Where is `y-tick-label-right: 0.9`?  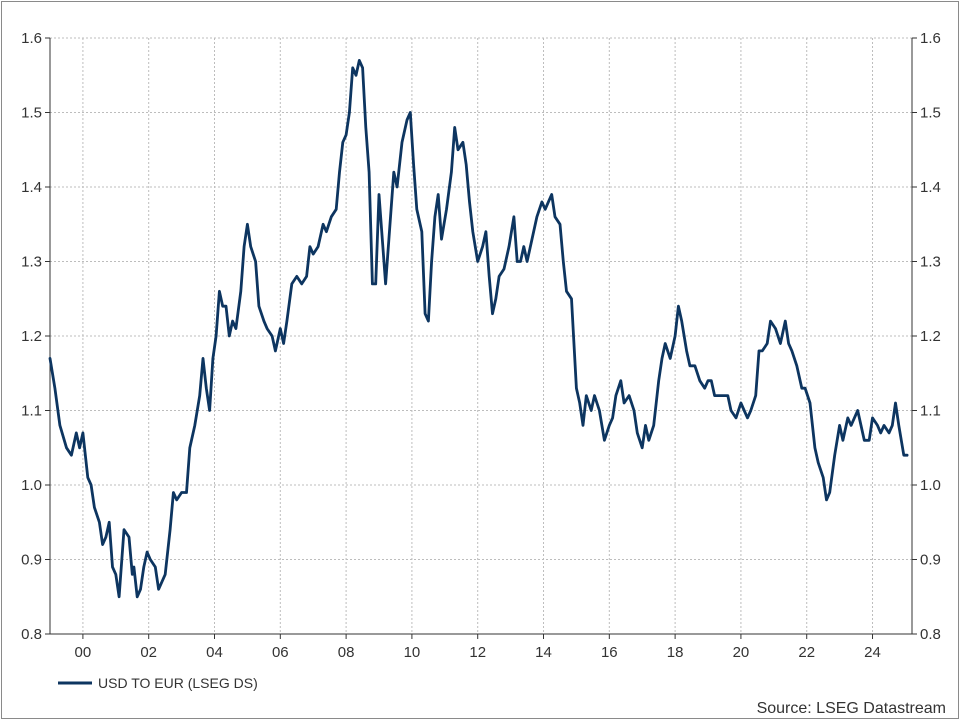 y-tick-label-right: 0.9 is located at coordinates (930, 560).